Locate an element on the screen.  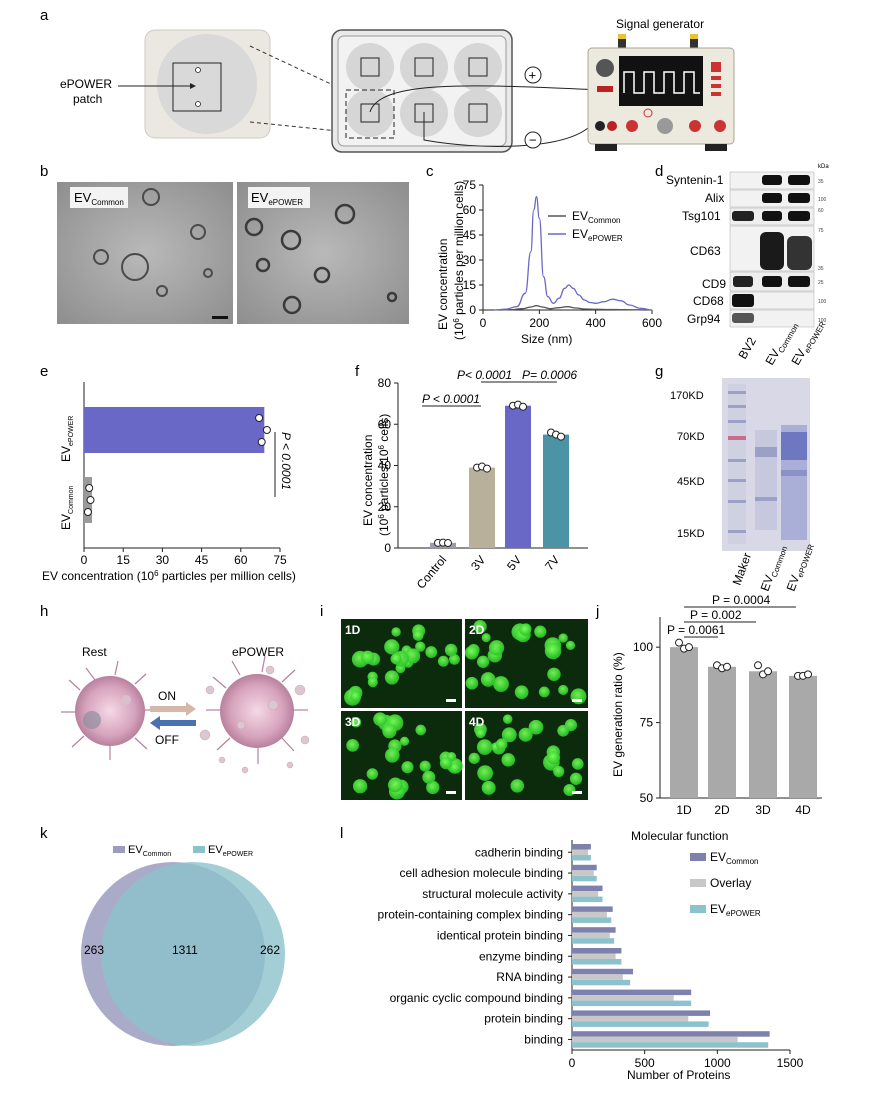
f-y-tick-label: 80 is located at coordinates (385, 383).